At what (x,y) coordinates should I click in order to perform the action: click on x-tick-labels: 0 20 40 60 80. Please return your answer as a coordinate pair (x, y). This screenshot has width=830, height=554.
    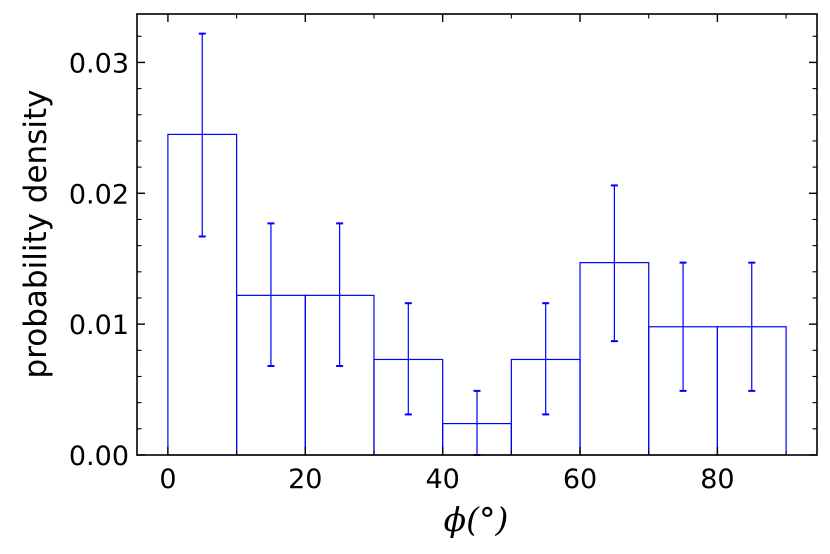
    Looking at the image, I should click on (446, 479).